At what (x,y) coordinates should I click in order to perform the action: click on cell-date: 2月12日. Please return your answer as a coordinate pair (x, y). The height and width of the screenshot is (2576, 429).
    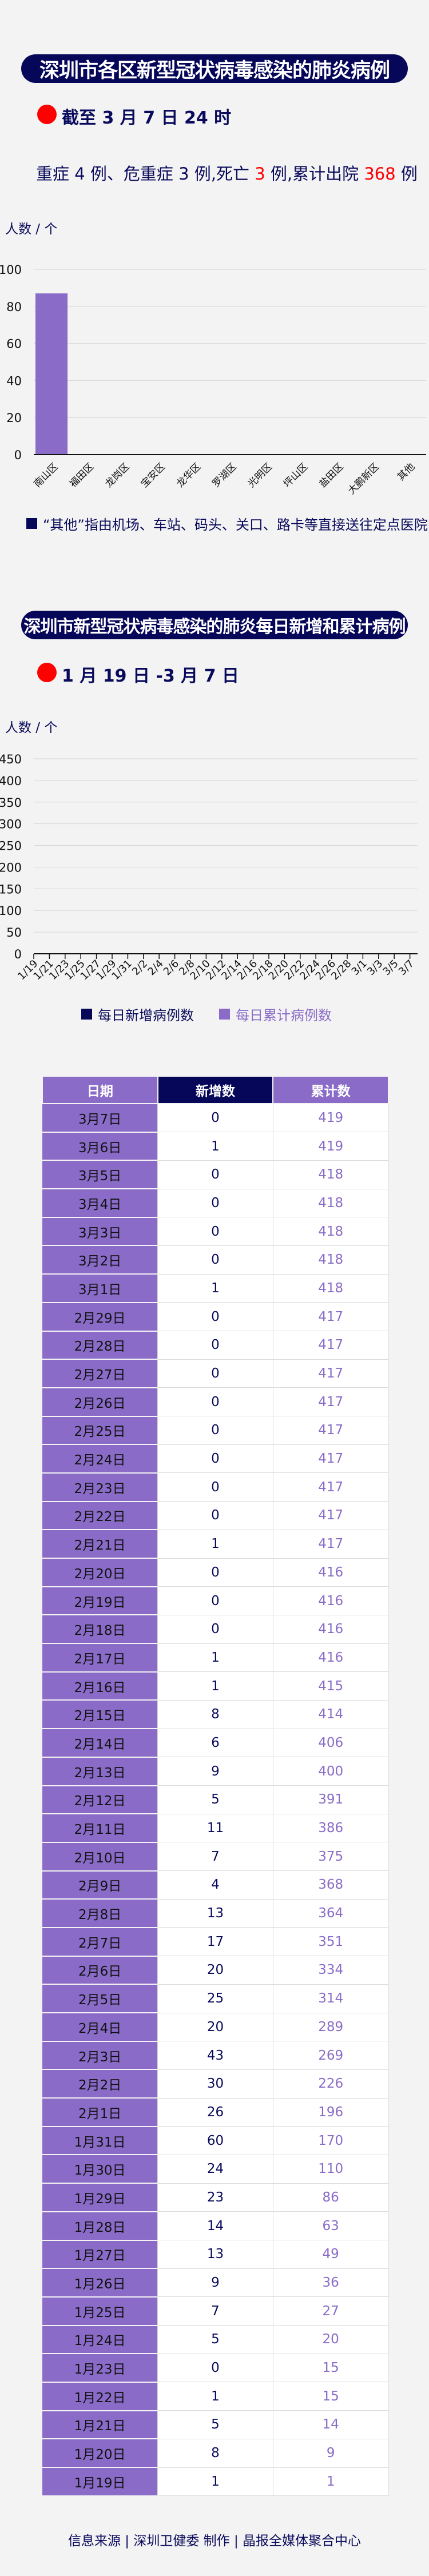
    Looking at the image, I should click on (100, 1800).